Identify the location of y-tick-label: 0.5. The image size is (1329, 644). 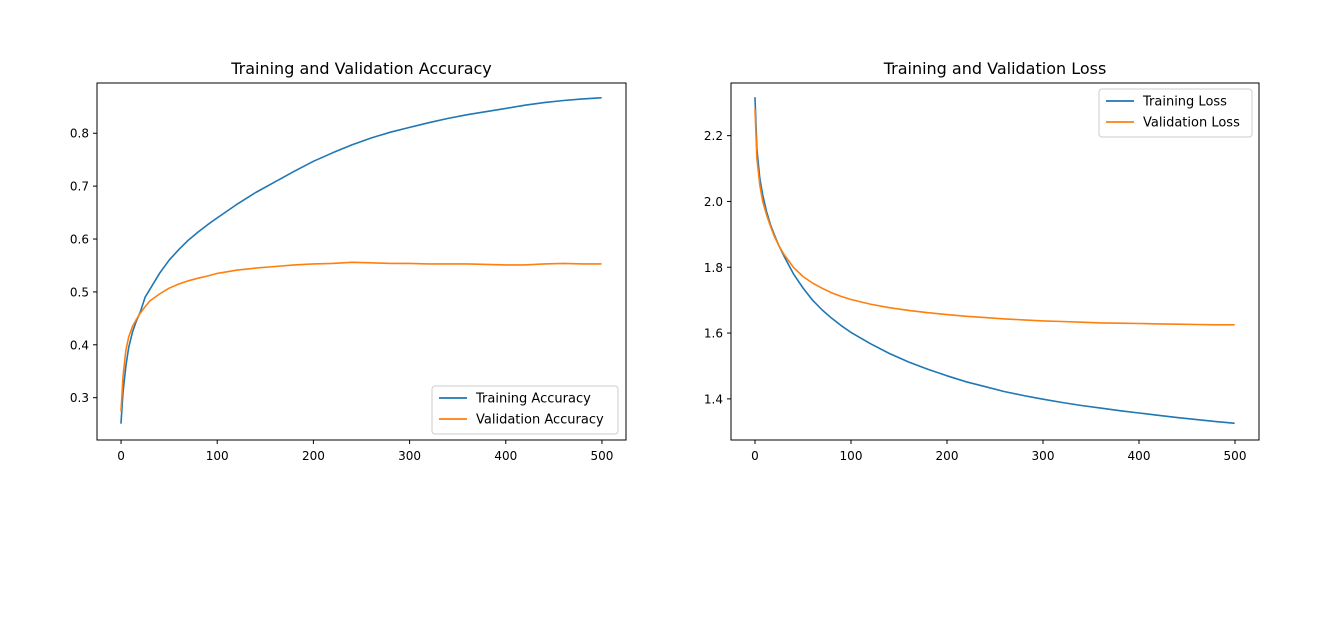
(79, 292).